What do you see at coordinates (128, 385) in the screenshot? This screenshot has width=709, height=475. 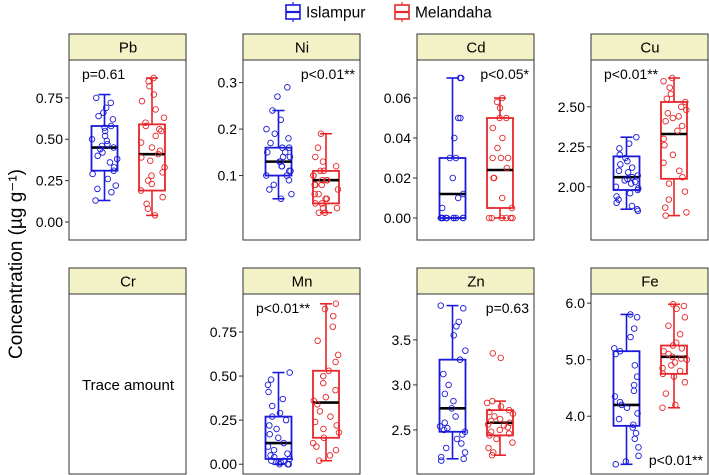 I see `panel-note: Trace amount` at bounding box center [128, 385].